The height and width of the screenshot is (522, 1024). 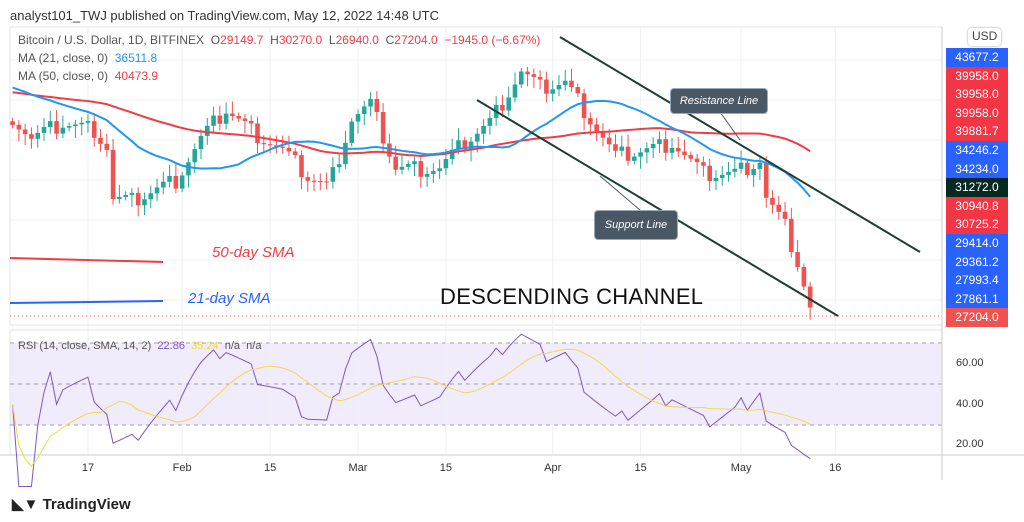 What do you see at coordinates (332, 40) in the screenshot?
I see `low-label: L` at bounding box center [332, 40].